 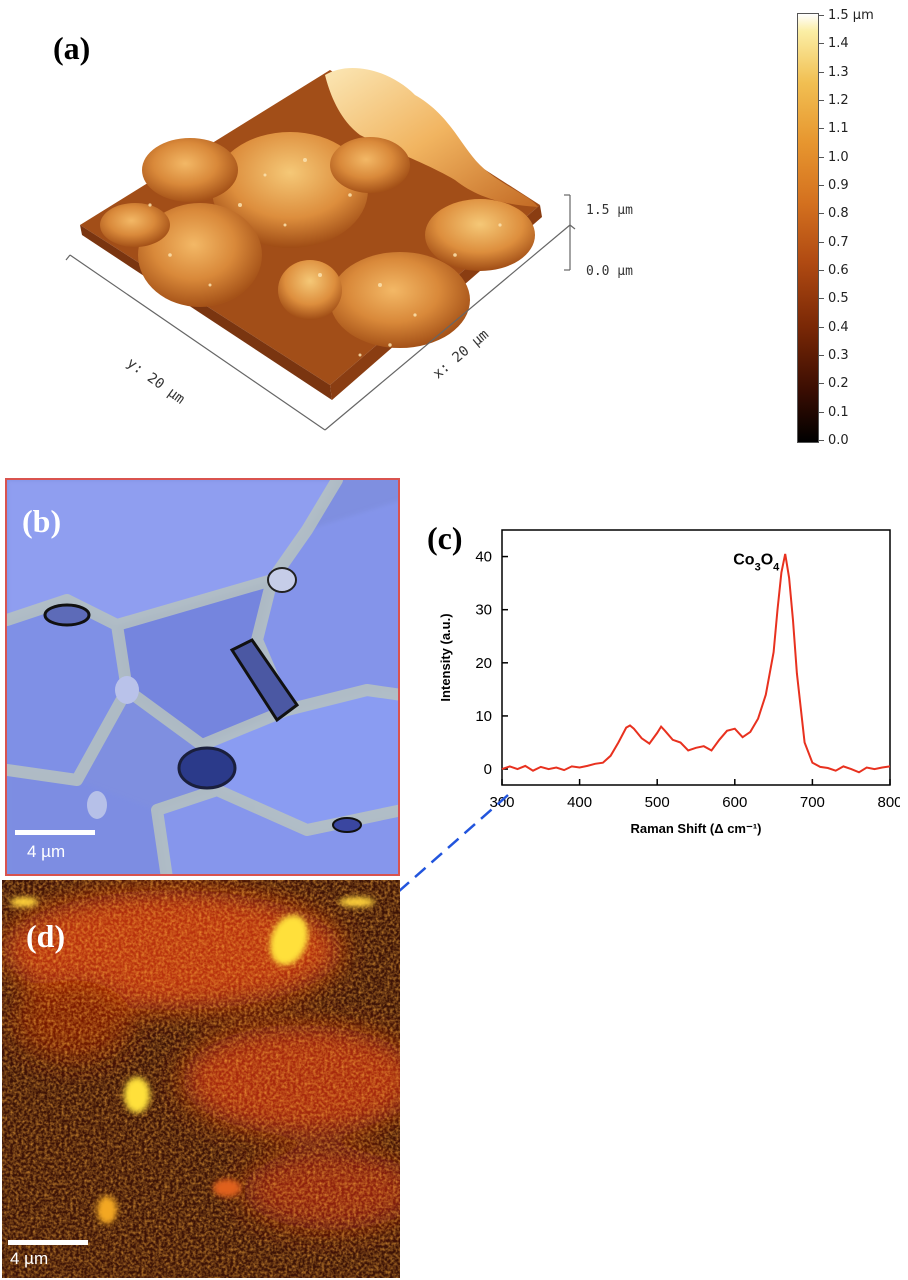 I want to click on colorbar-tick-label: 1.1, so click(x=838, y=129).